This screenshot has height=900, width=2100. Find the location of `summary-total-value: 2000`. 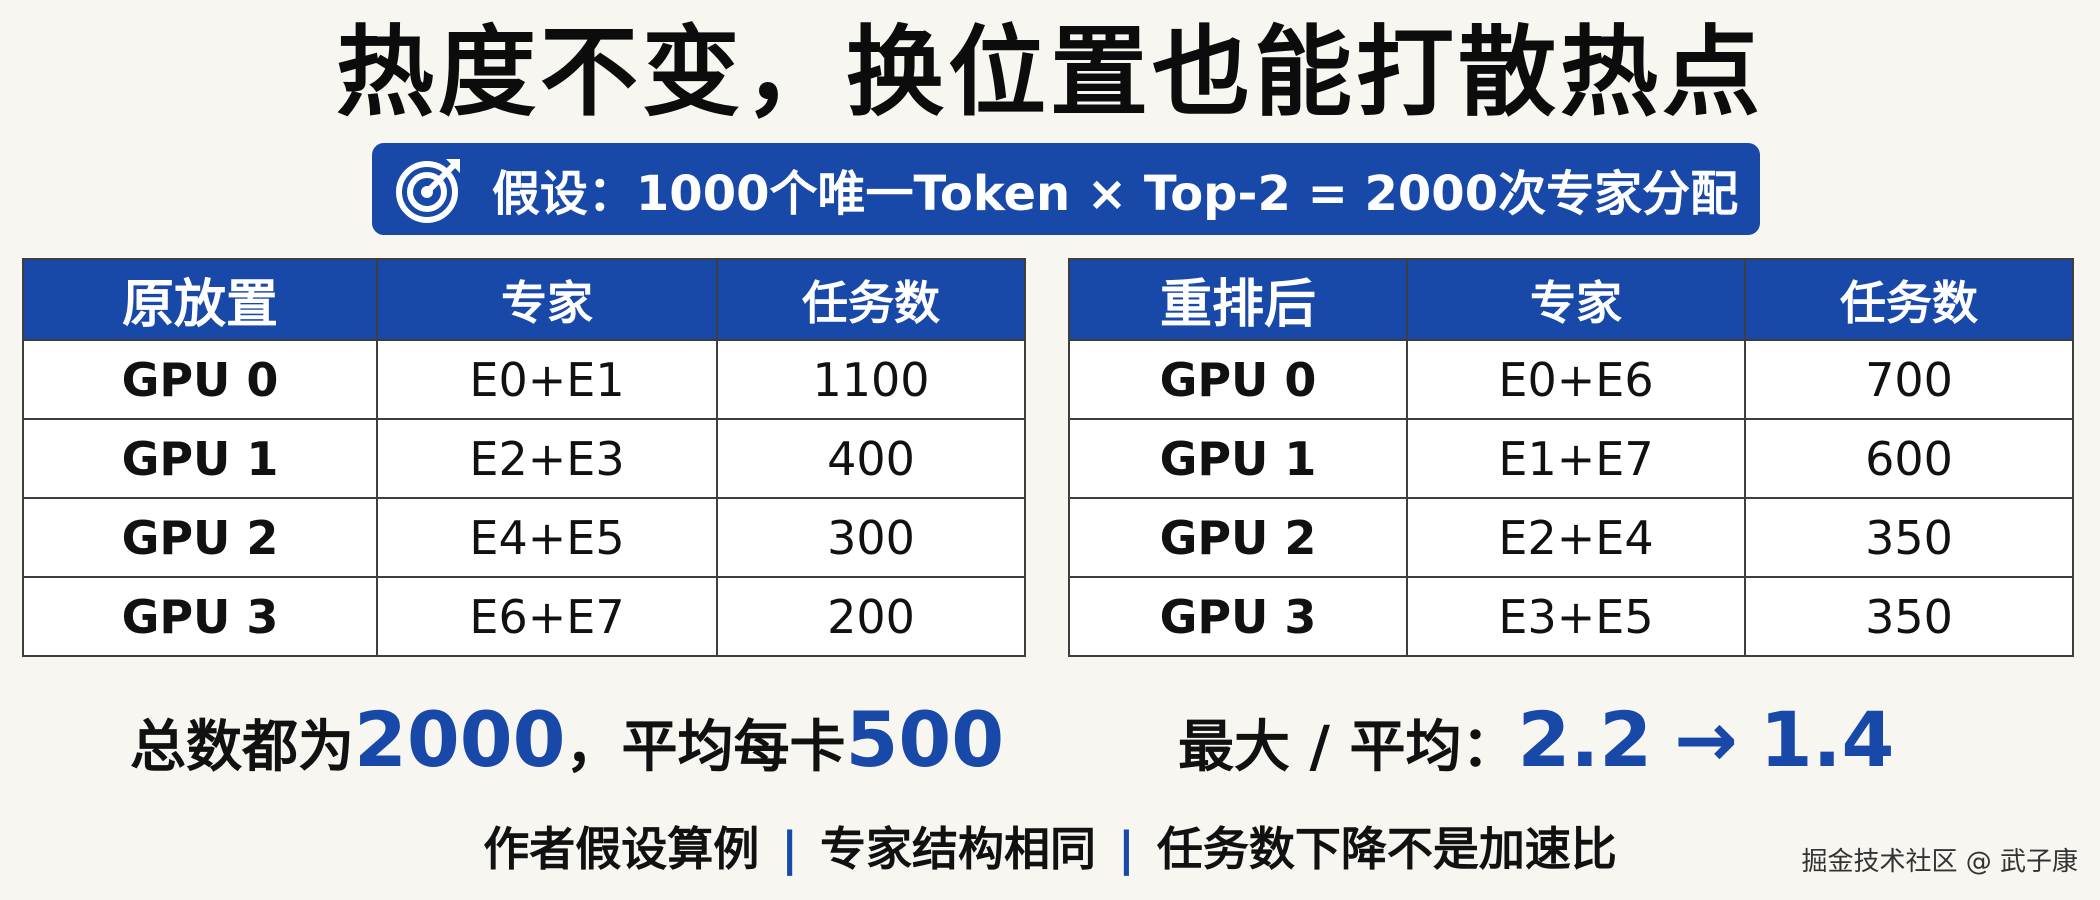

summary-total-value: 2000 is located at coordinates (460, 739).